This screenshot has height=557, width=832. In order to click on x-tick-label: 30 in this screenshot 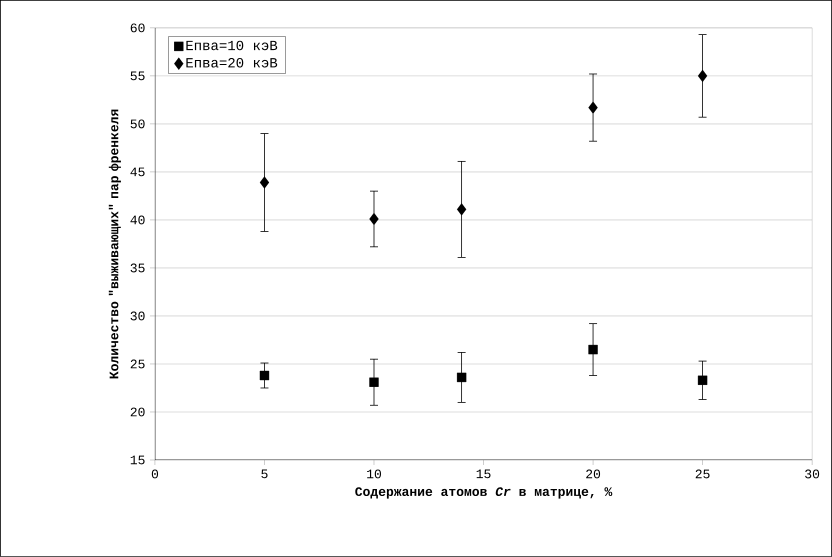, I will do `click(812, 474)`.